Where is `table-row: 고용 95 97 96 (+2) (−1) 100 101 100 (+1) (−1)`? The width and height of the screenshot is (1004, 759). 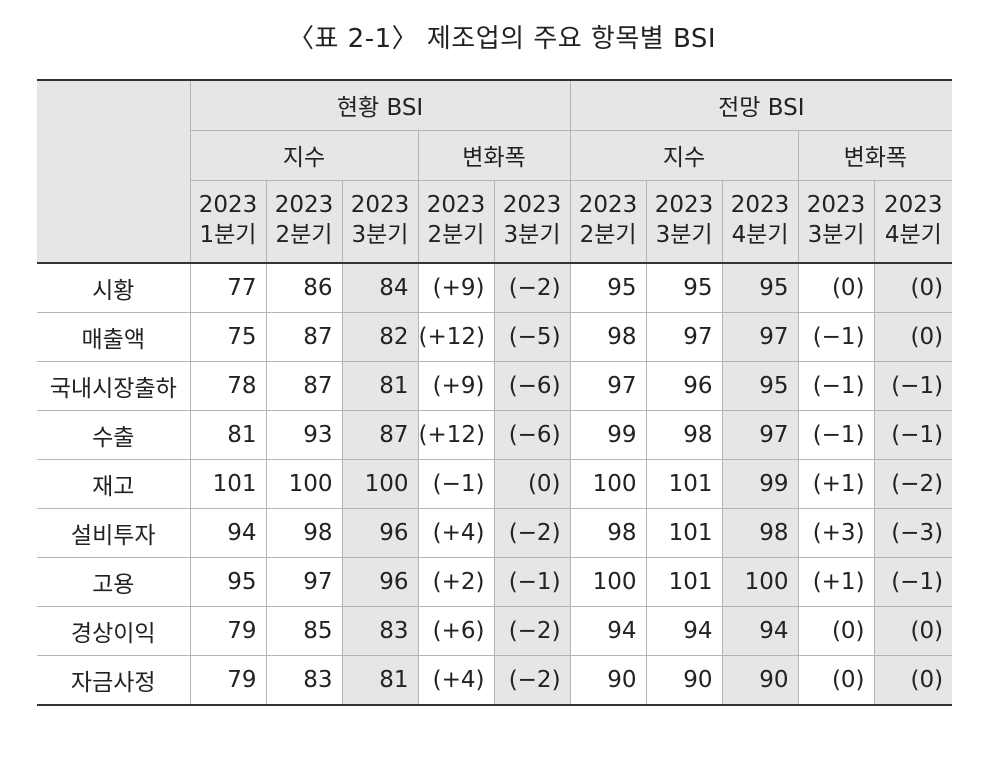
table-row: 고용 95 97 96 (+2) (−1) 100 101 100 (+1) (−1) is located at coordinates (495, 582).